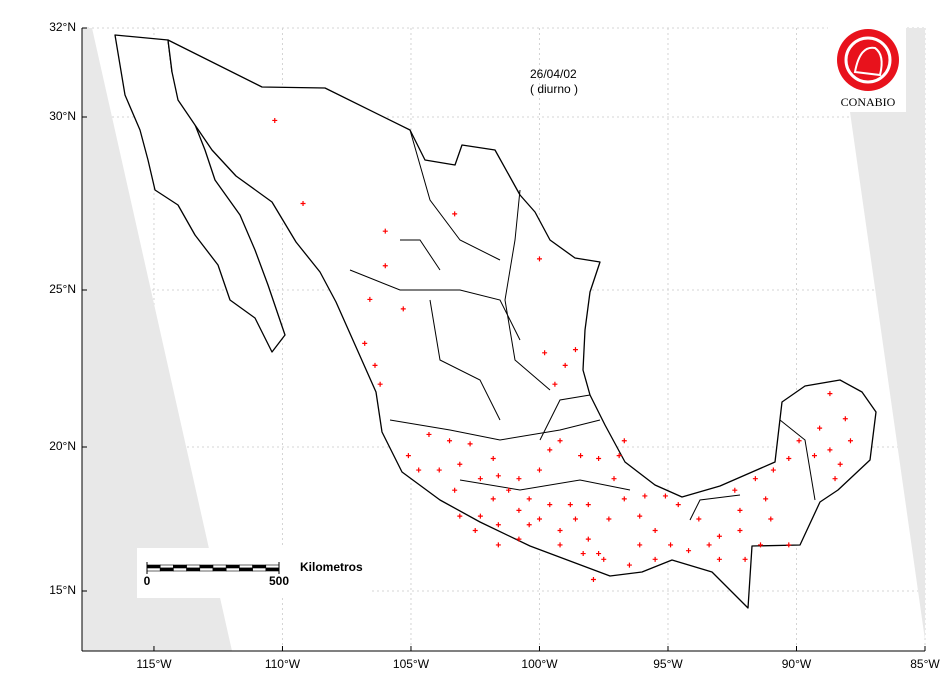 The width and height of the screenshot is (950, 700). What do you see at coordinates (868, 102) in the screenshot?
I see `logo-text: CONABIO` at bounding box center [868, 102].